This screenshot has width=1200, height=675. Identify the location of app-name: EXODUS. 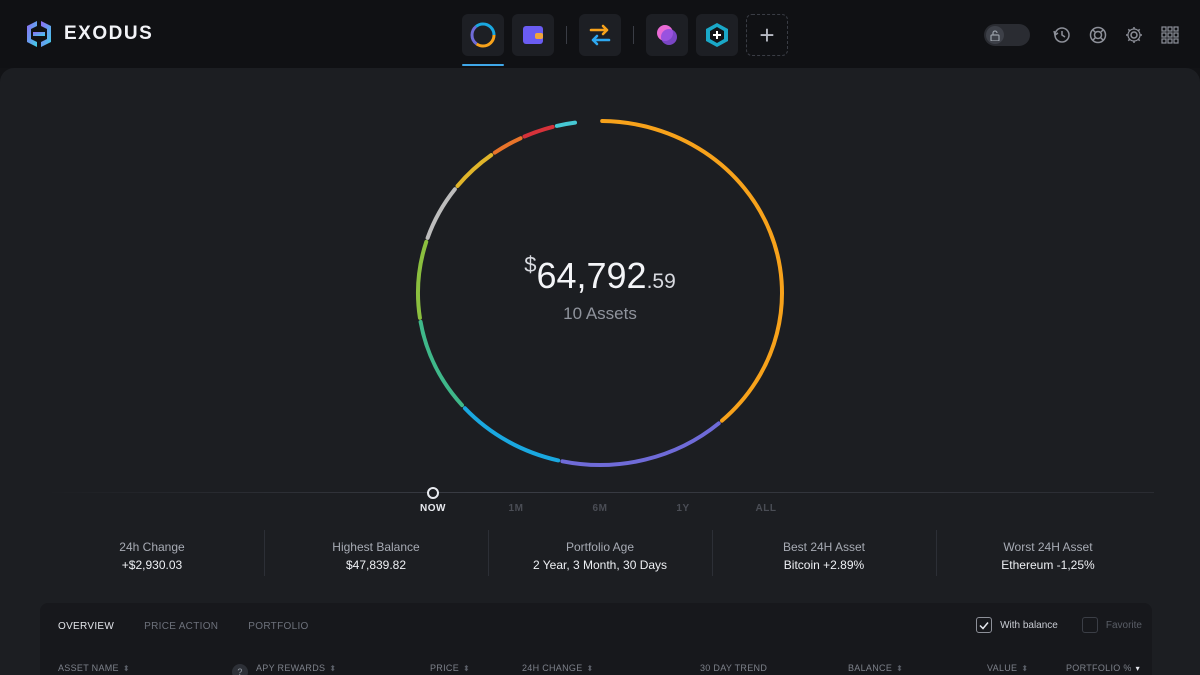
(109, 33).